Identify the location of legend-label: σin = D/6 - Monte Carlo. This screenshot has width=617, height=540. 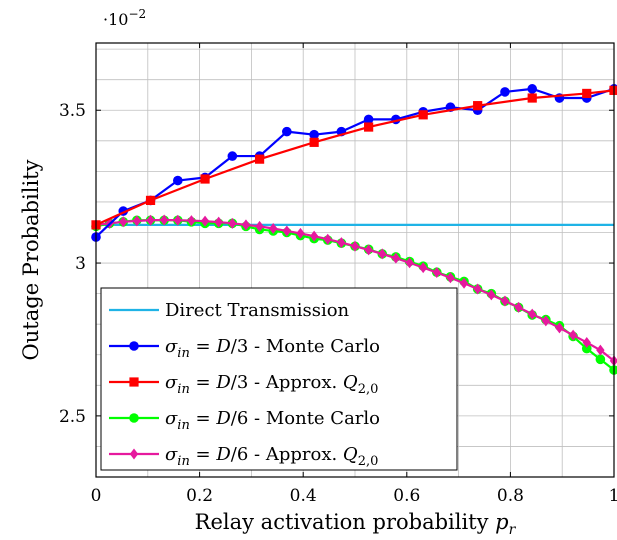
(272, 420).